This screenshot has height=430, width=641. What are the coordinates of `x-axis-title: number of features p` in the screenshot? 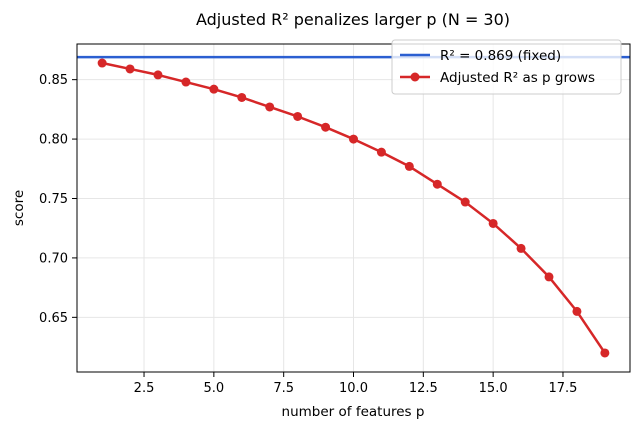 It's located at (353, 412).